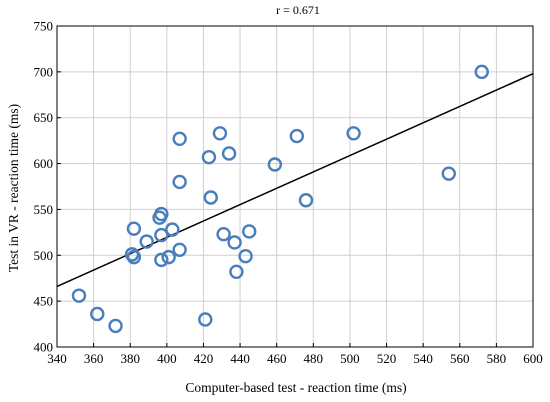  I want to click on x-tick-label-7: 480, so click(314, 358).